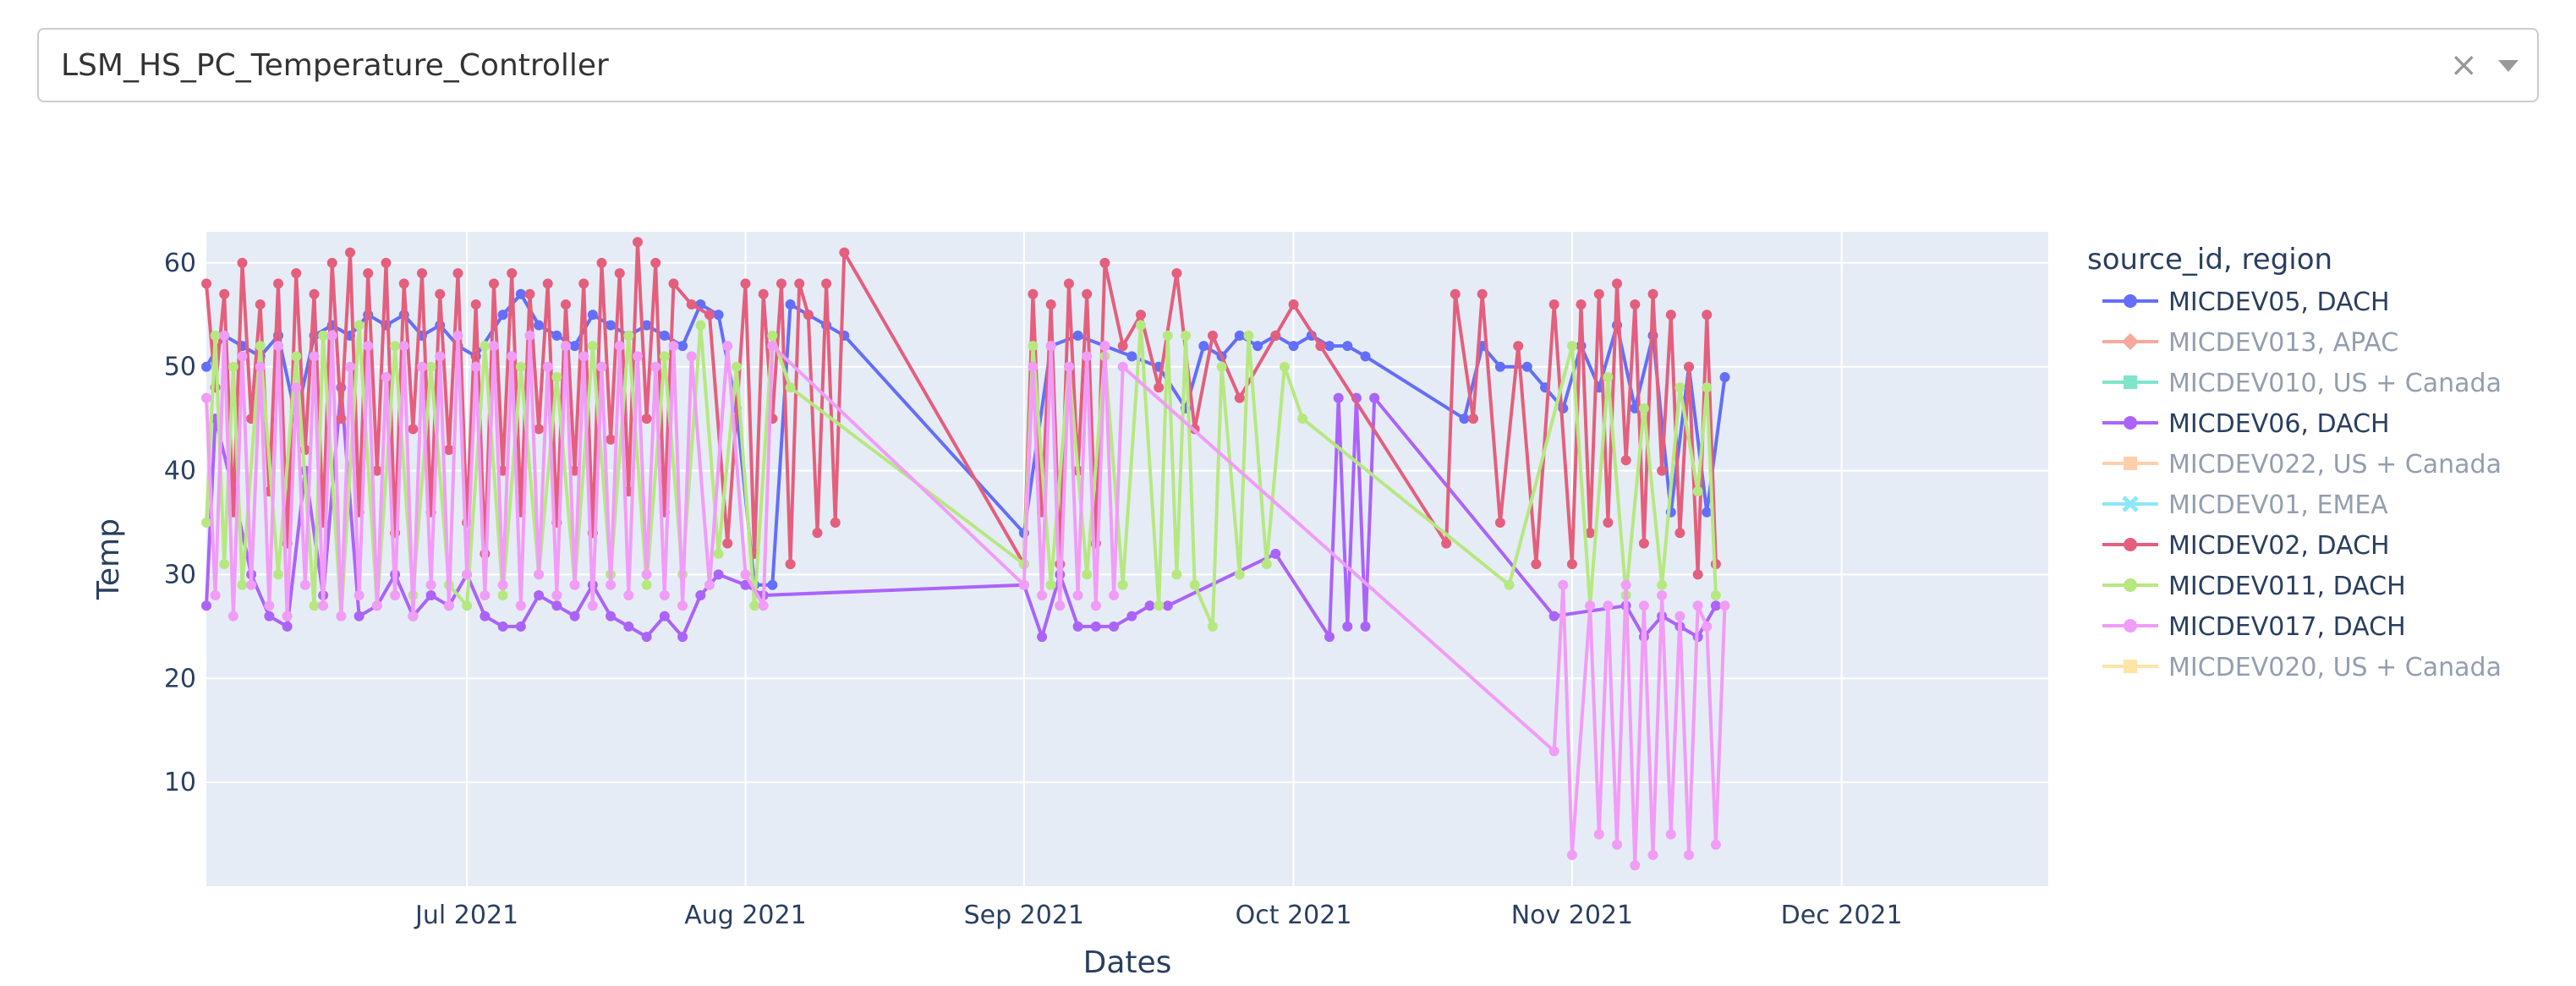  Describe the element at coordinates (2508, 66) in the screenshot. I see `chevron-down-icon` at that location.